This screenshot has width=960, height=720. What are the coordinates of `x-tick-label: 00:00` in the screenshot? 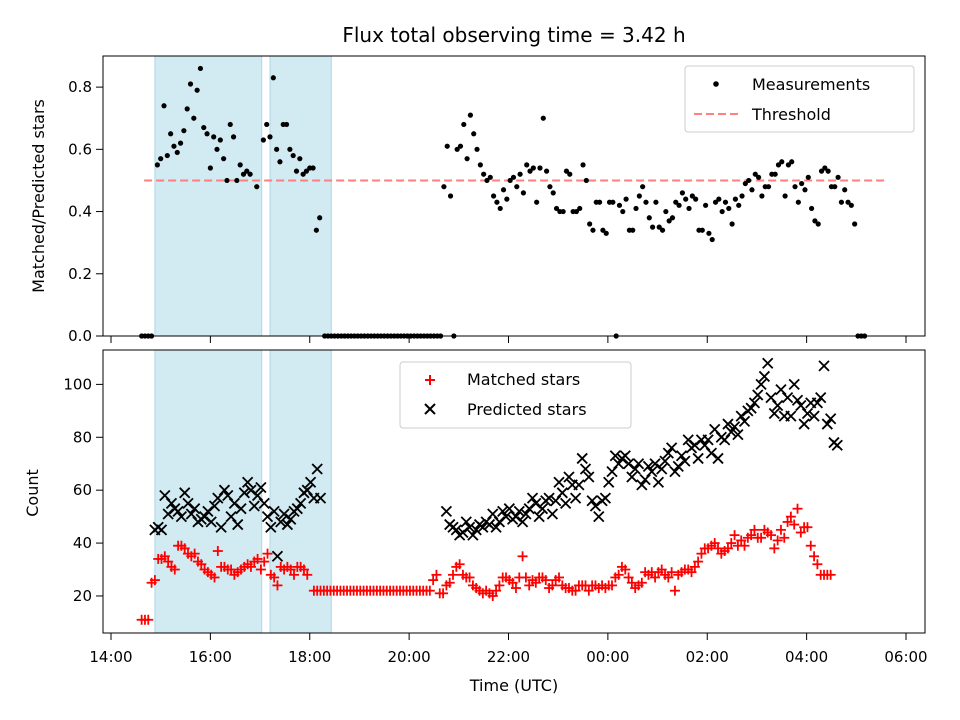 It's located at (607, 657).